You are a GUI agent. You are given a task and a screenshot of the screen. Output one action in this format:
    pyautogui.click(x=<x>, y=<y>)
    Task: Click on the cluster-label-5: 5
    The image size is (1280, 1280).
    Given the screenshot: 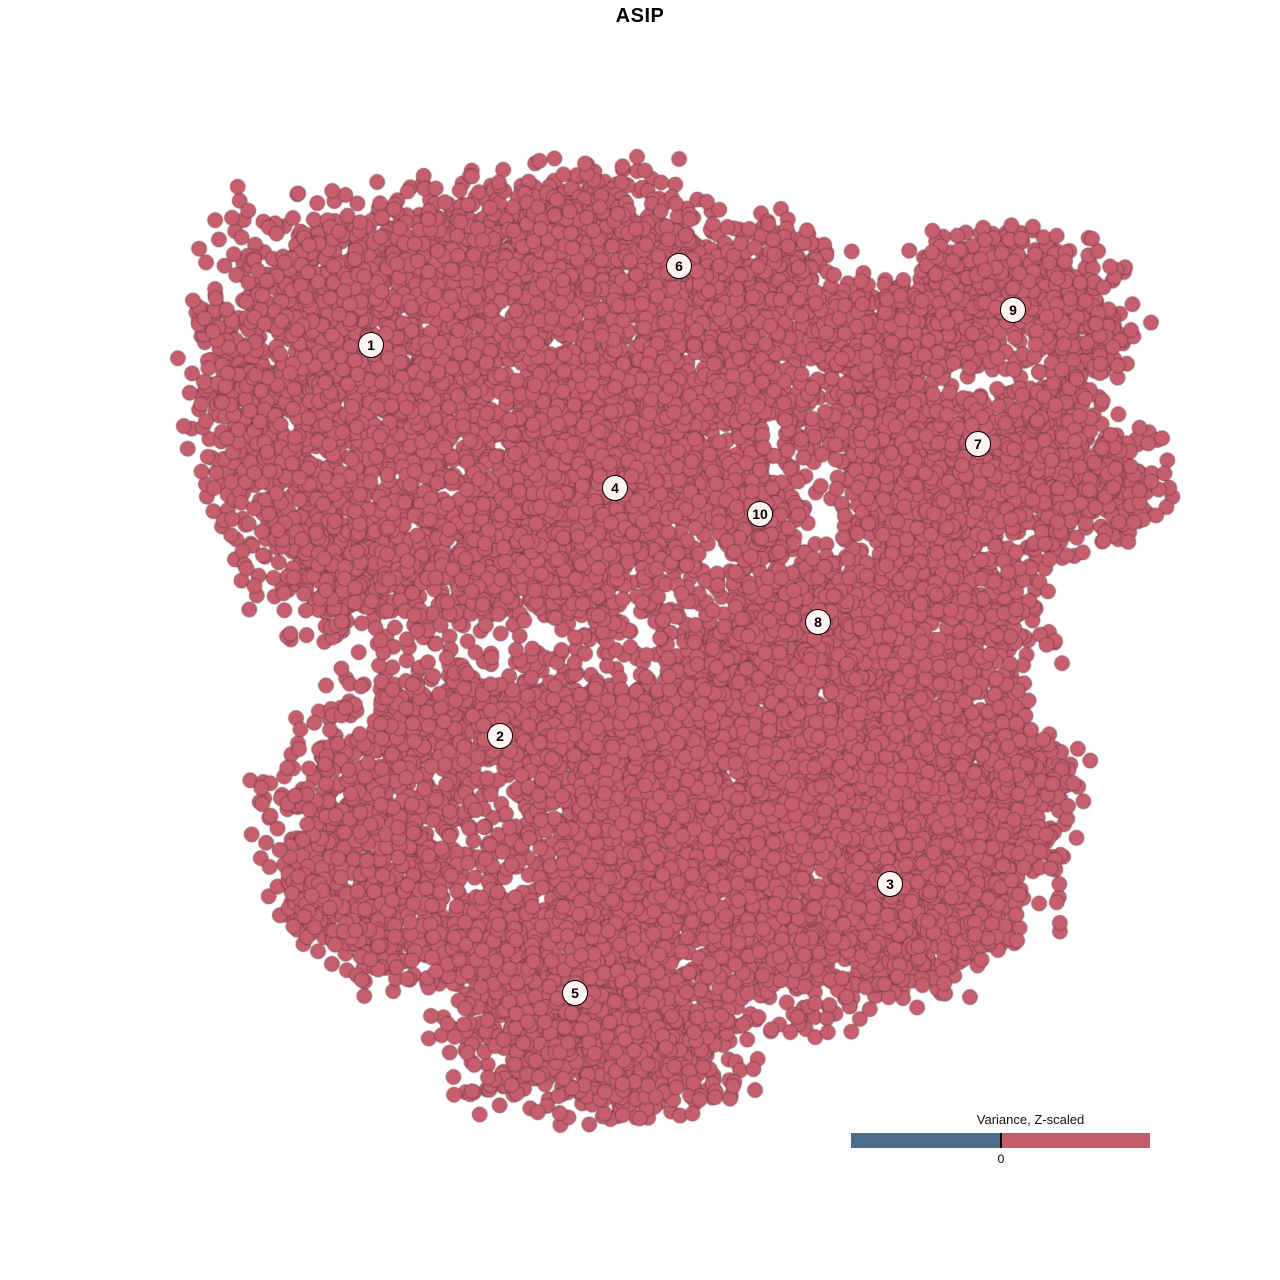 What is the action you would take?
    pyautogui.click(x=575, y=993)
    